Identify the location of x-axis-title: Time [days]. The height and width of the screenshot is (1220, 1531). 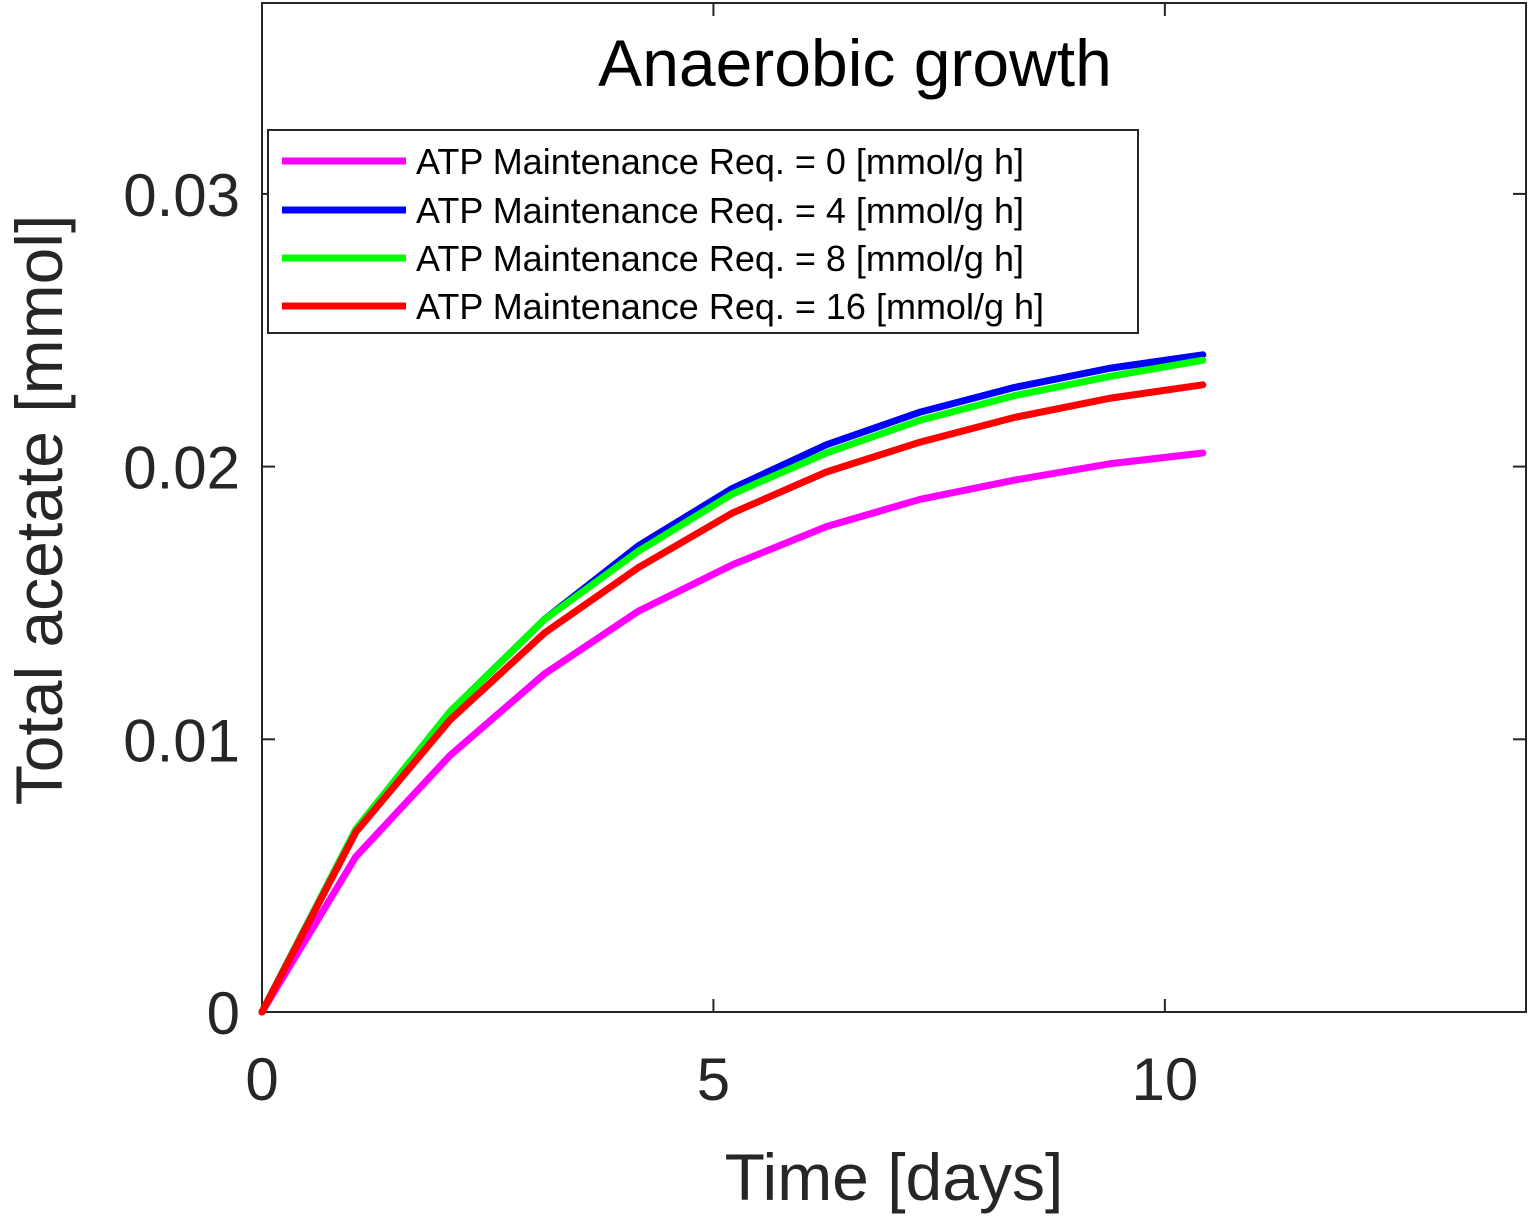
(894, 1177).